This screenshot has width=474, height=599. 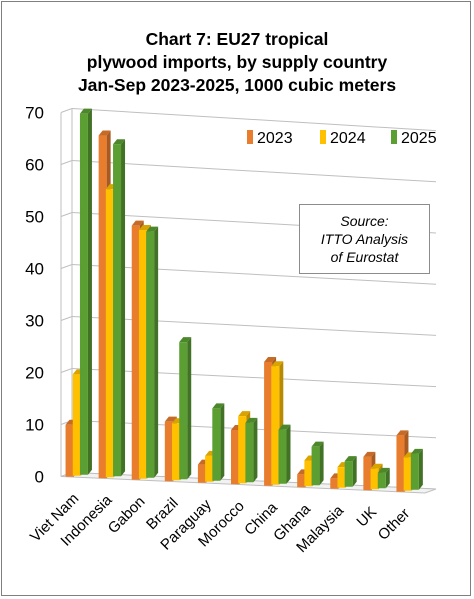 I want to click on y-tick-label-60: 60, so click(x=34, y=165).